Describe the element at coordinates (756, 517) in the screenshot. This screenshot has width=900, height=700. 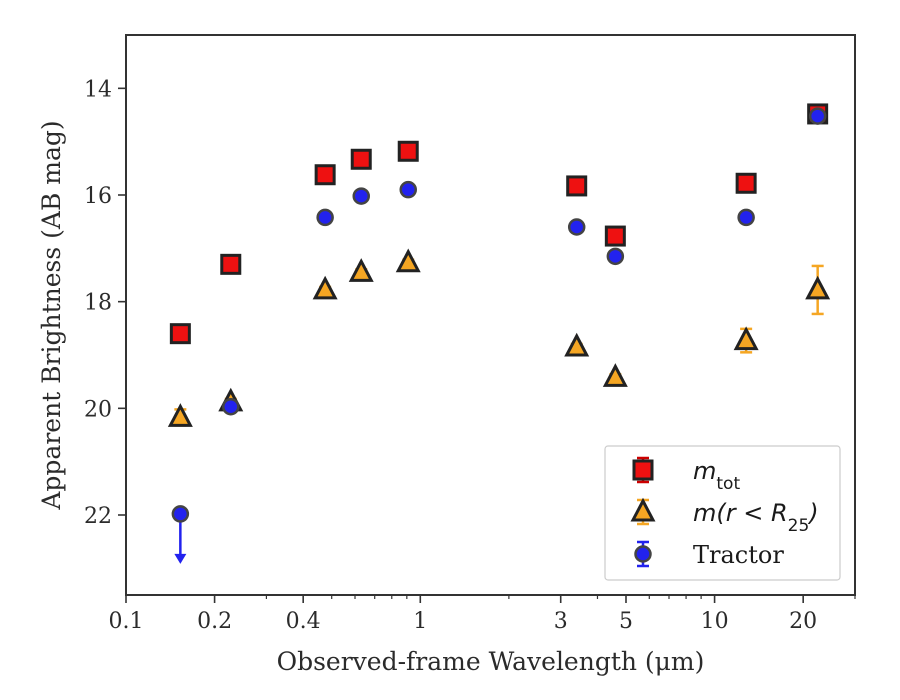
I see `legend-label-1: m(r < R25)` at that location.